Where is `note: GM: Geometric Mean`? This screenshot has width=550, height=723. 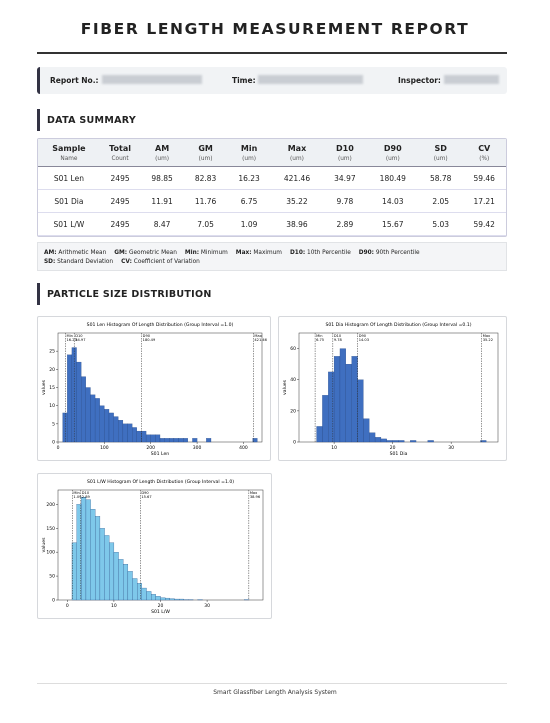 note: GM: Geometric Mean is located at coordinates (145, 253).